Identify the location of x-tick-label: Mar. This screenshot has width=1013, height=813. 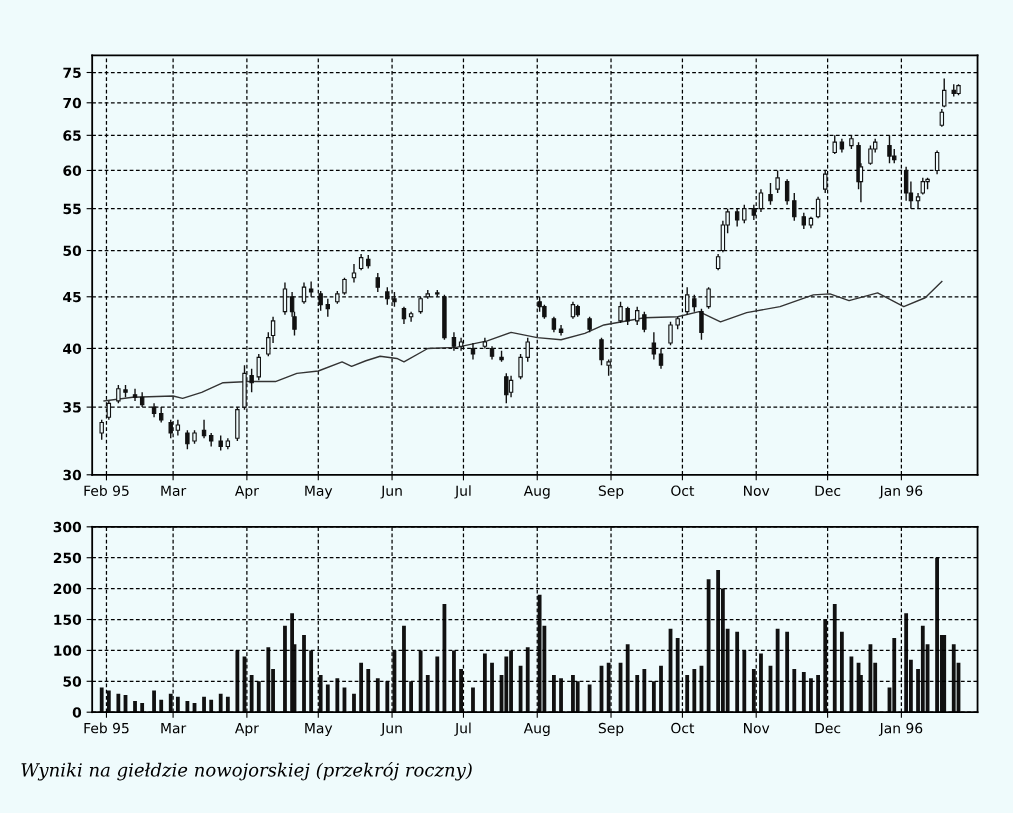
(174, 490).